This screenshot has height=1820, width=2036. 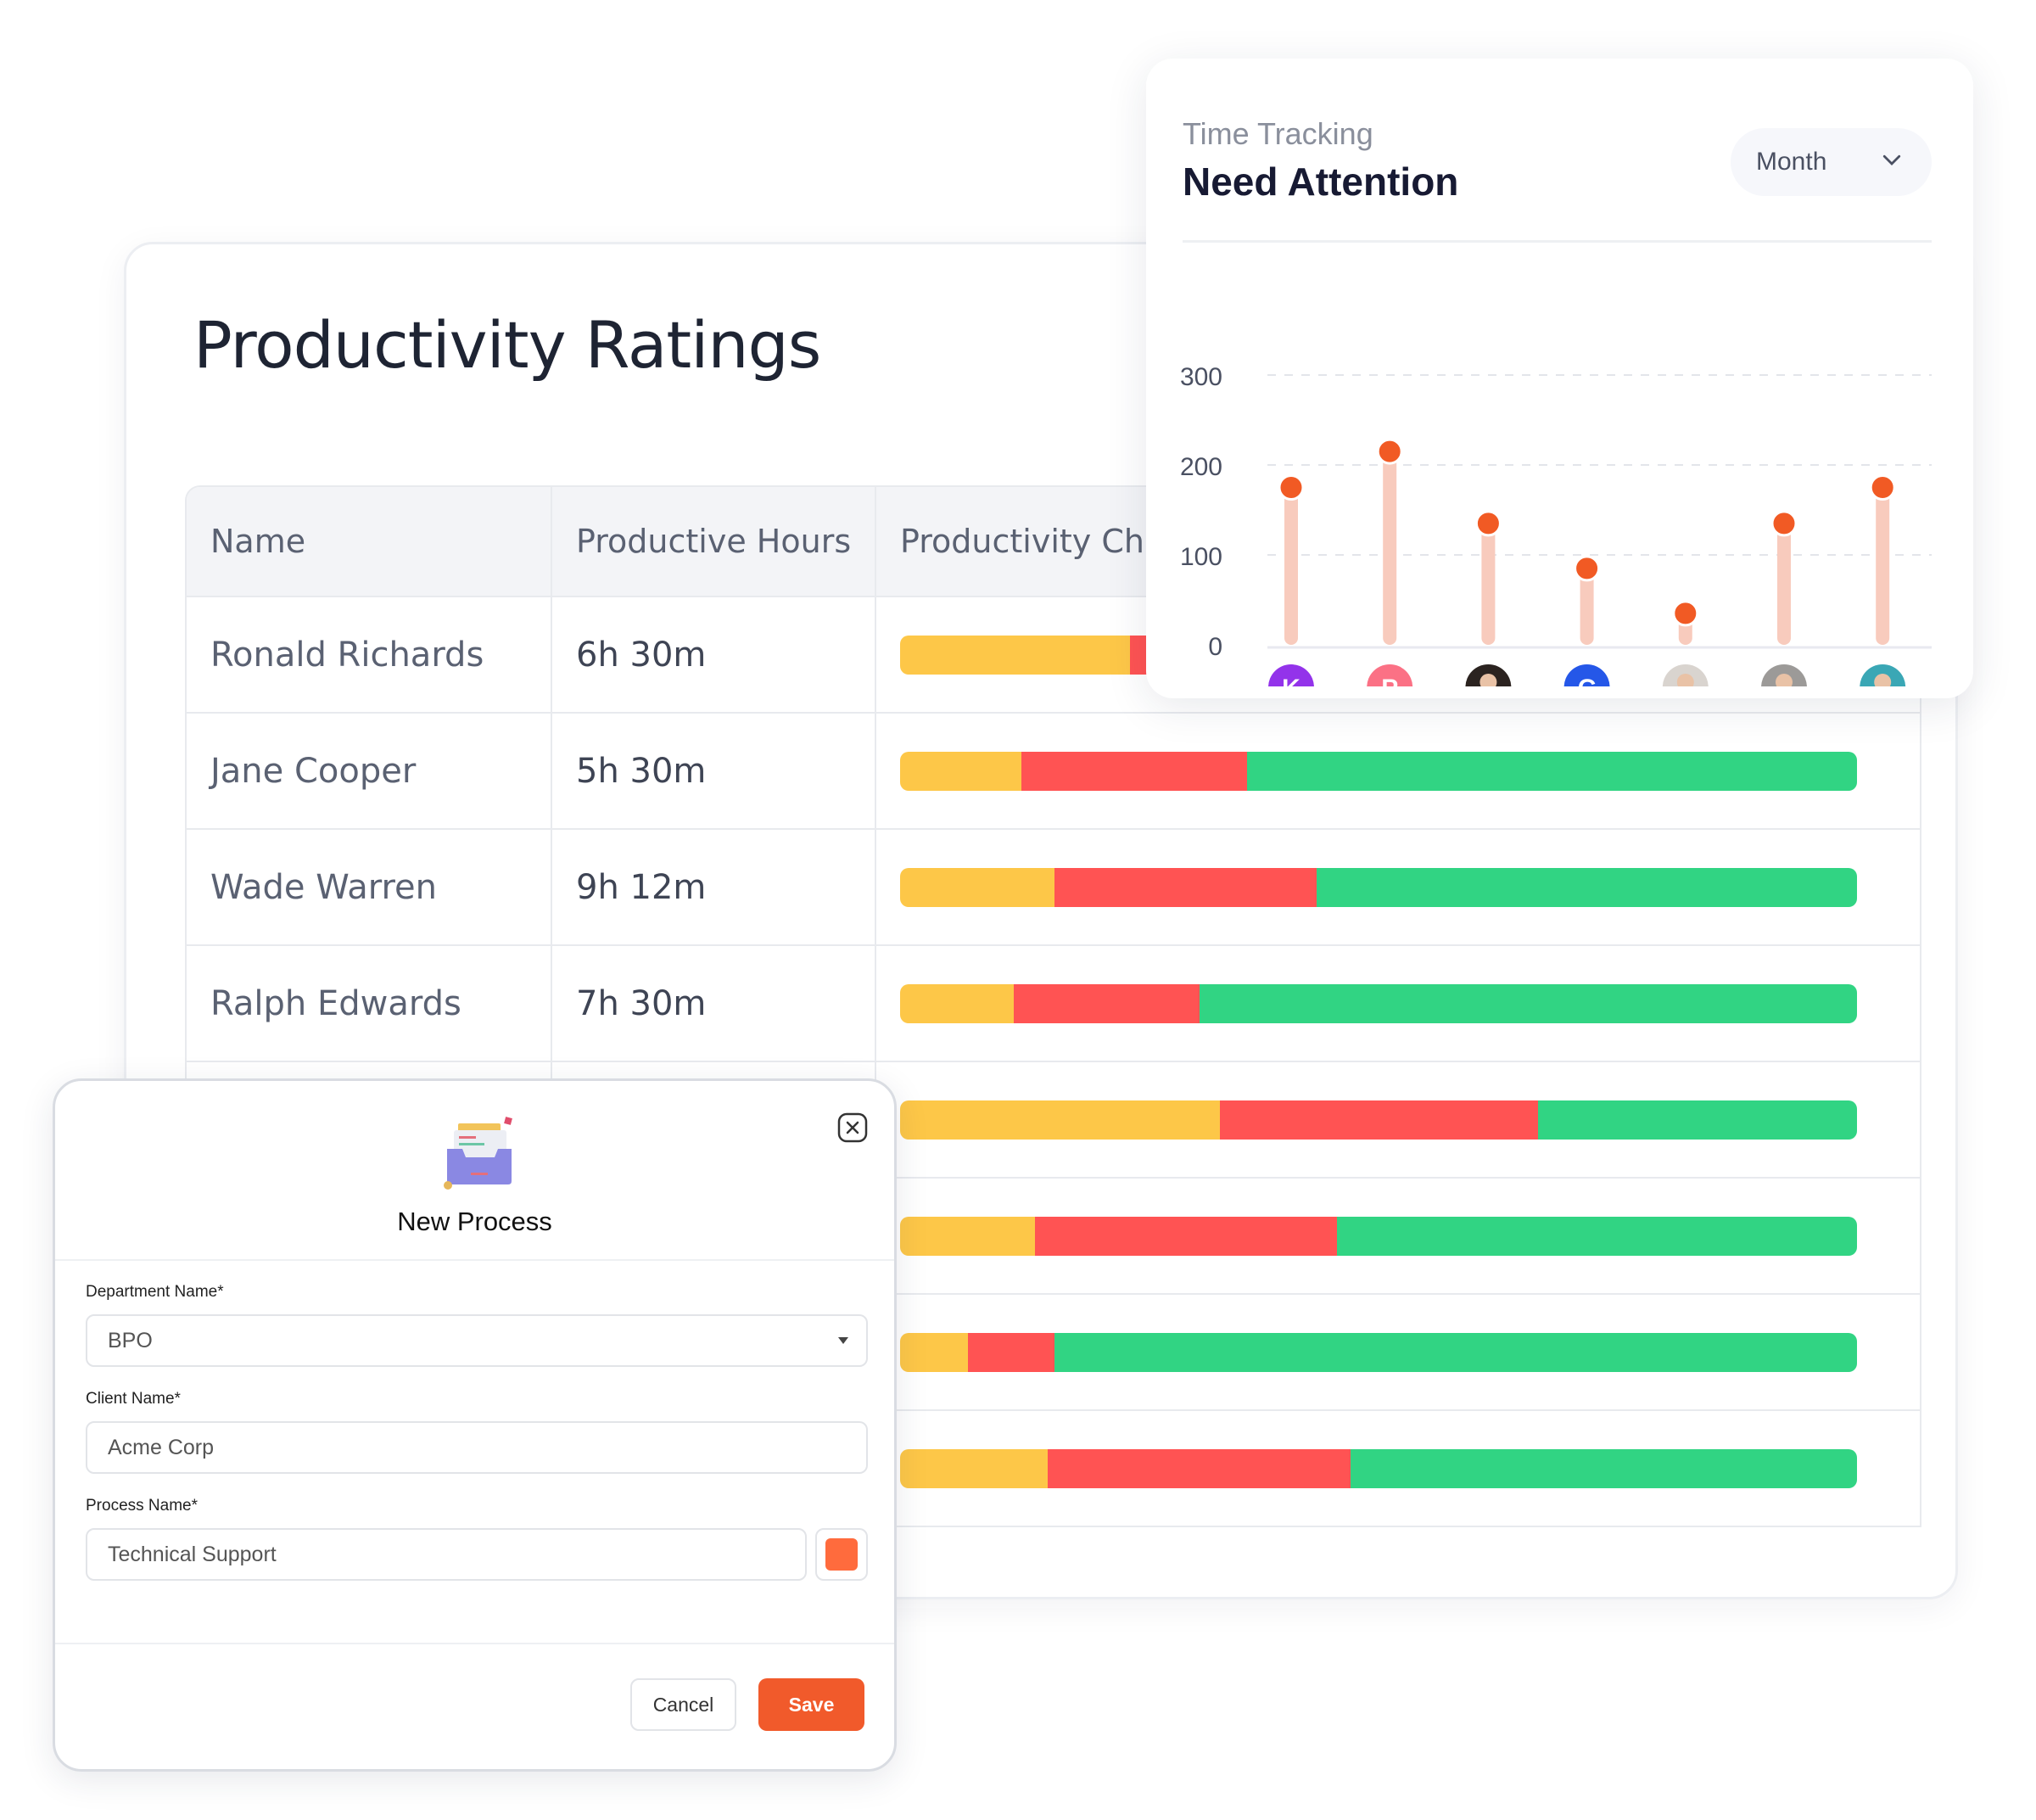 I want to click on column-header-name: Name, so click(x=370, y=541).